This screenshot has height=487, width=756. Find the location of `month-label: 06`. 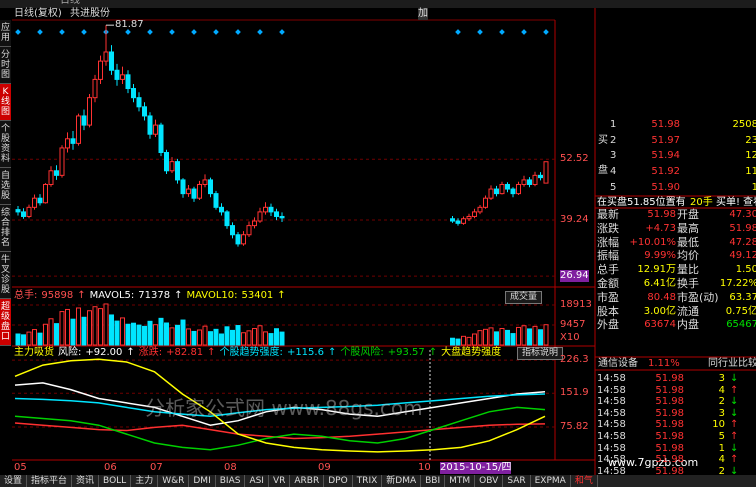

month-label: 06 is located at coordinates (110, 467).